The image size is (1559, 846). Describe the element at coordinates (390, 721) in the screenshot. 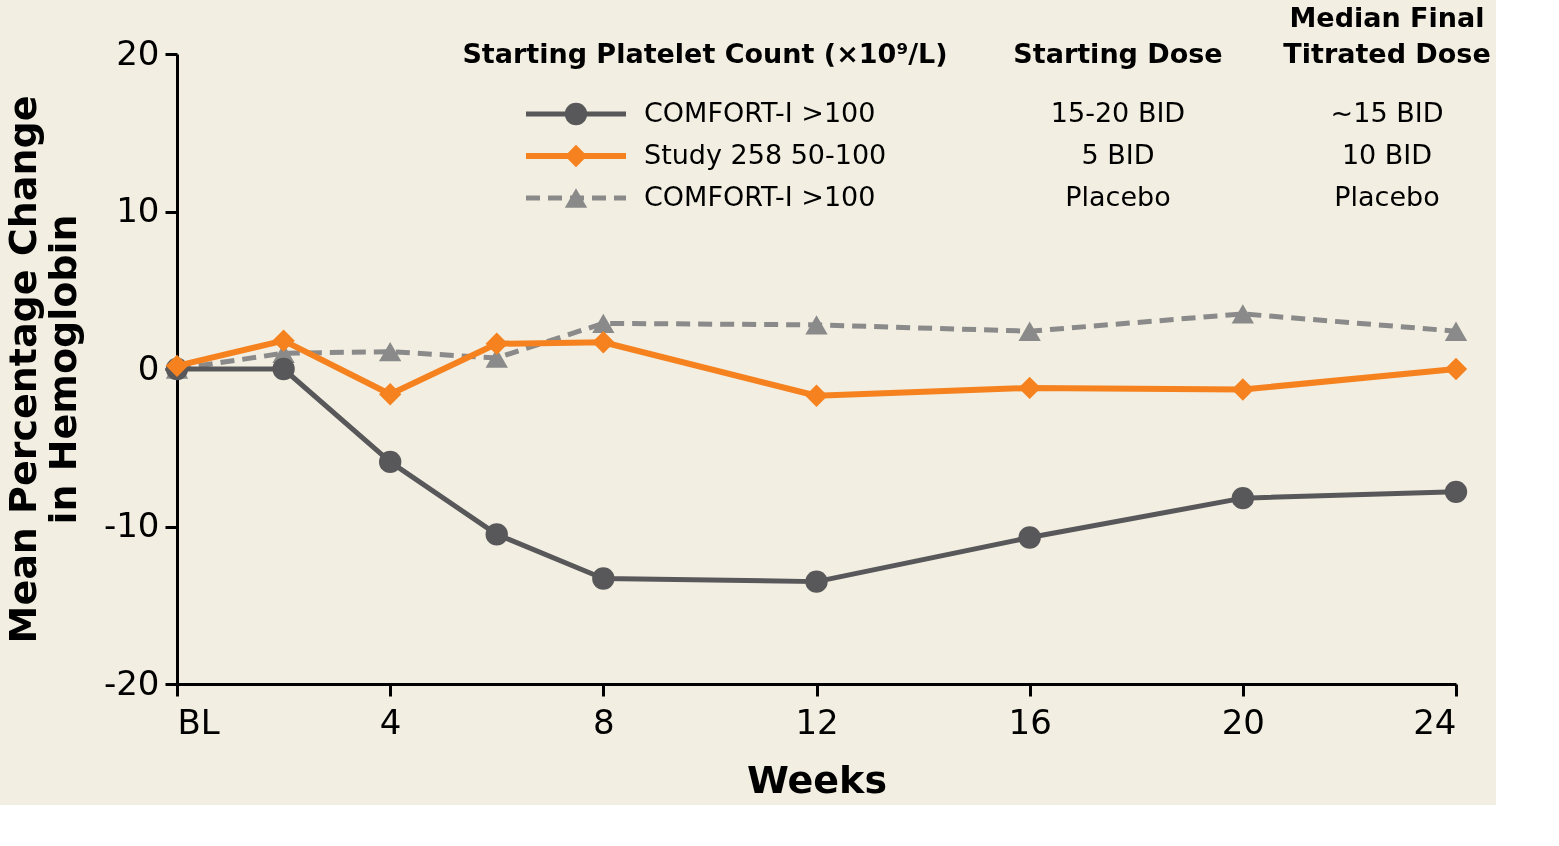

I see `x-tick-label: 4` at that location.